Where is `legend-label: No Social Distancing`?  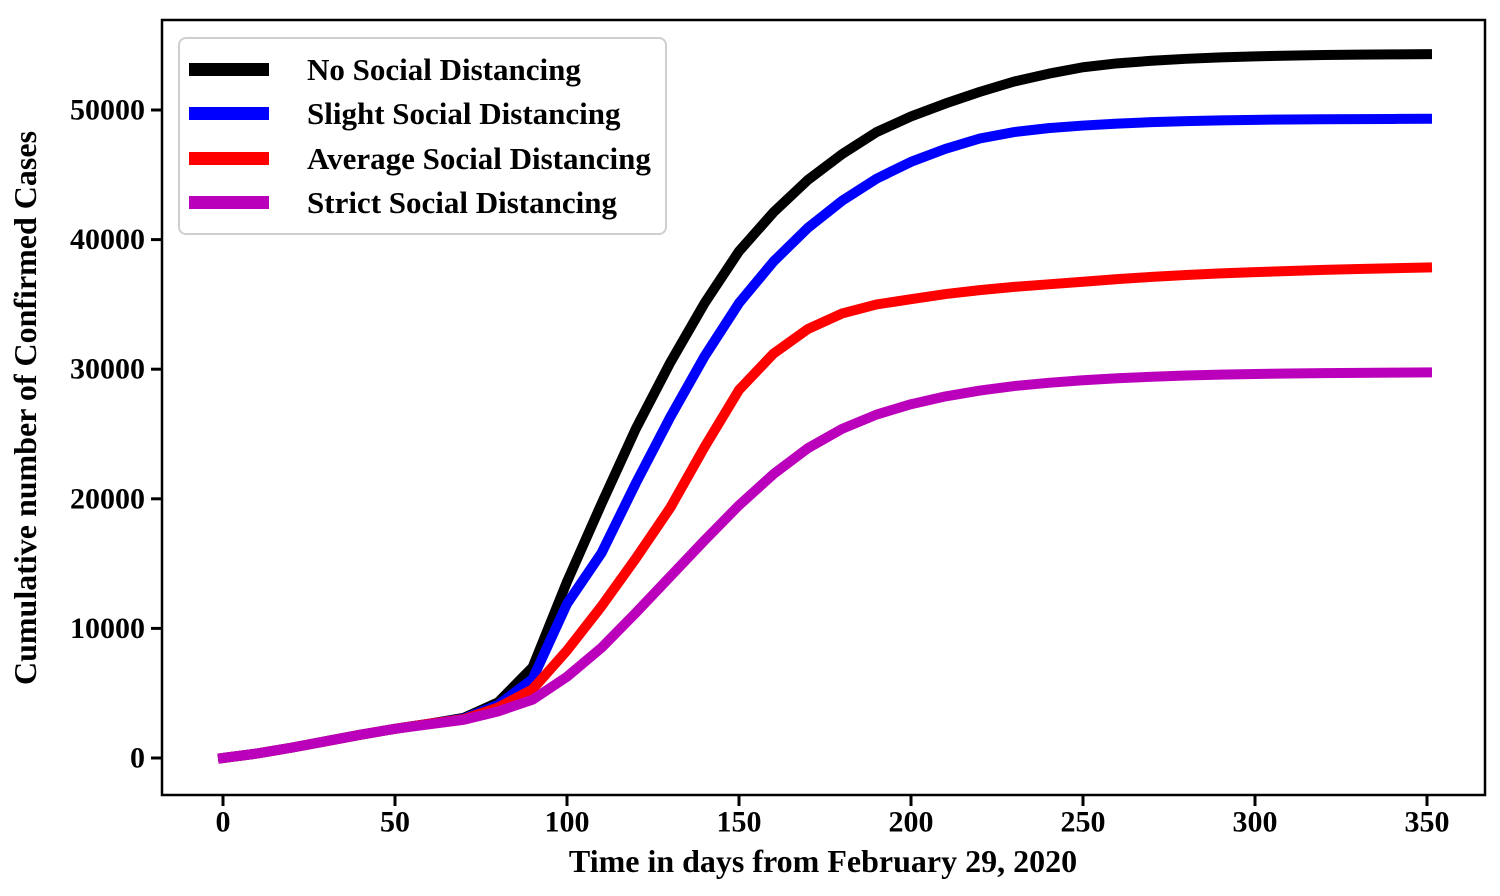 legend-label: No Social Distancing is located at coordinates (444, 69).